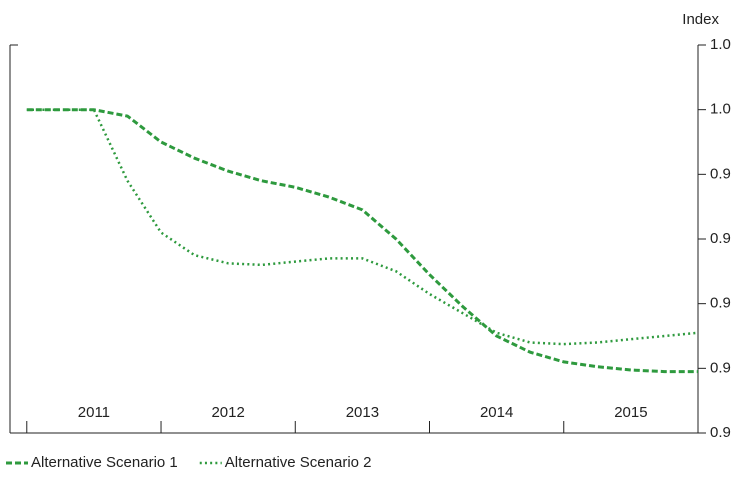  I want to click on y-tick-label: 0.92, so click(720, 367).